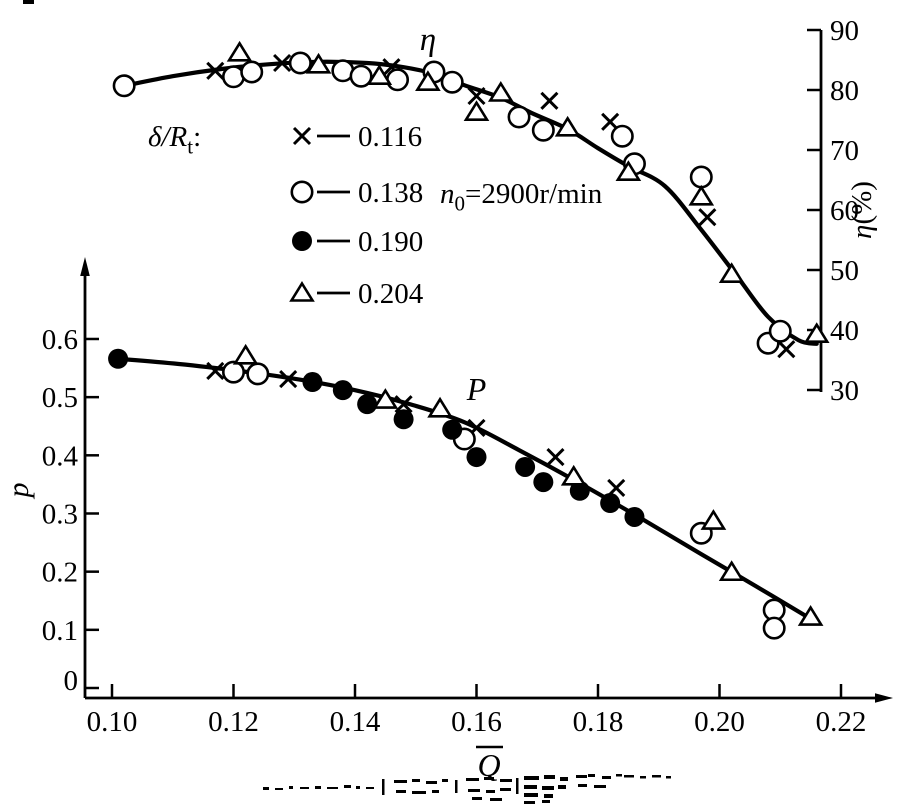 The height and width of the screenshot is (807, 903). What do you see at coordinates (60, 573) in the screenshot?
I see `p-axis-tick-label: 0.2` at bounding box center [60, 573].